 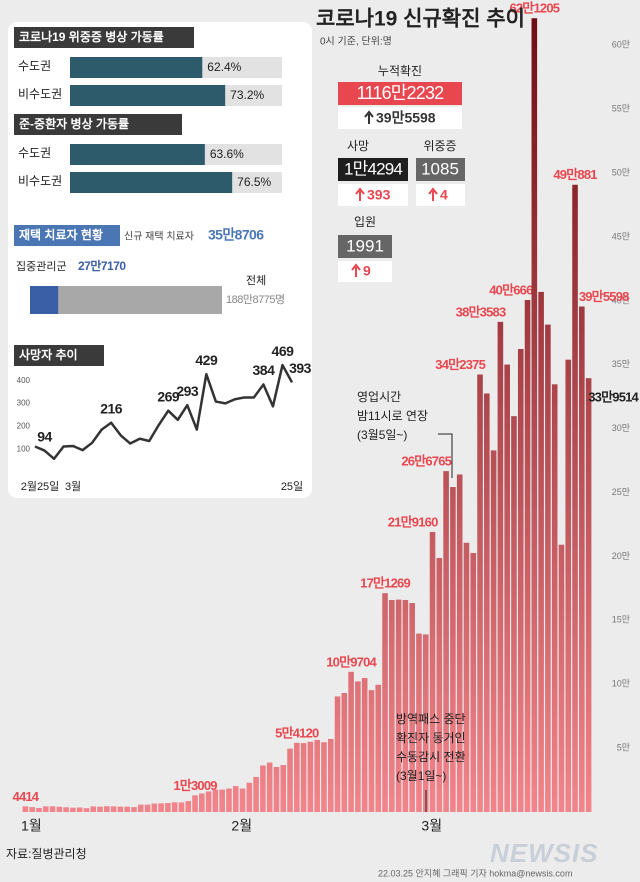 What do you see at coordinates (224, 67) in the screenshot?
I see `value-label: 62.4%` at bounding box center [224, 67].